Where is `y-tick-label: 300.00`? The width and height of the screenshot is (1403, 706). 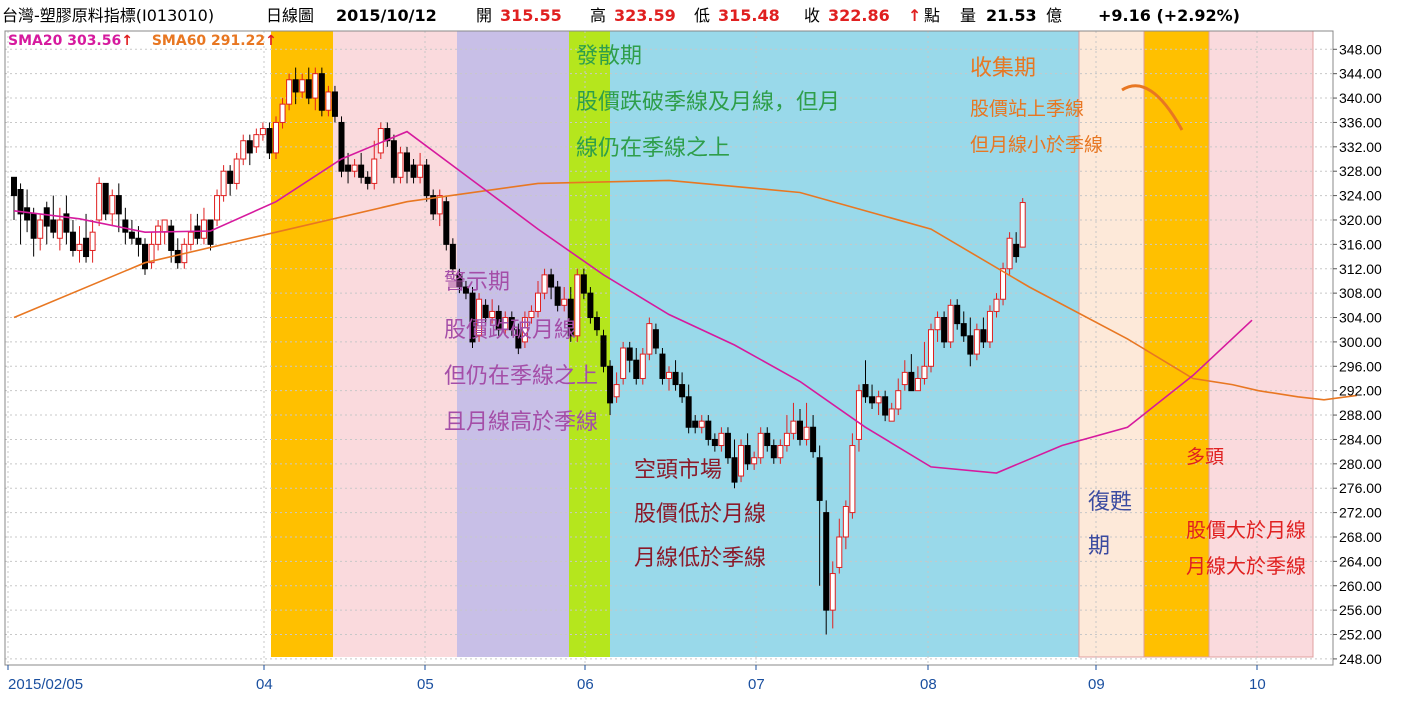 y-tick-label: 300.00 is located at coordinates (1360, 342).